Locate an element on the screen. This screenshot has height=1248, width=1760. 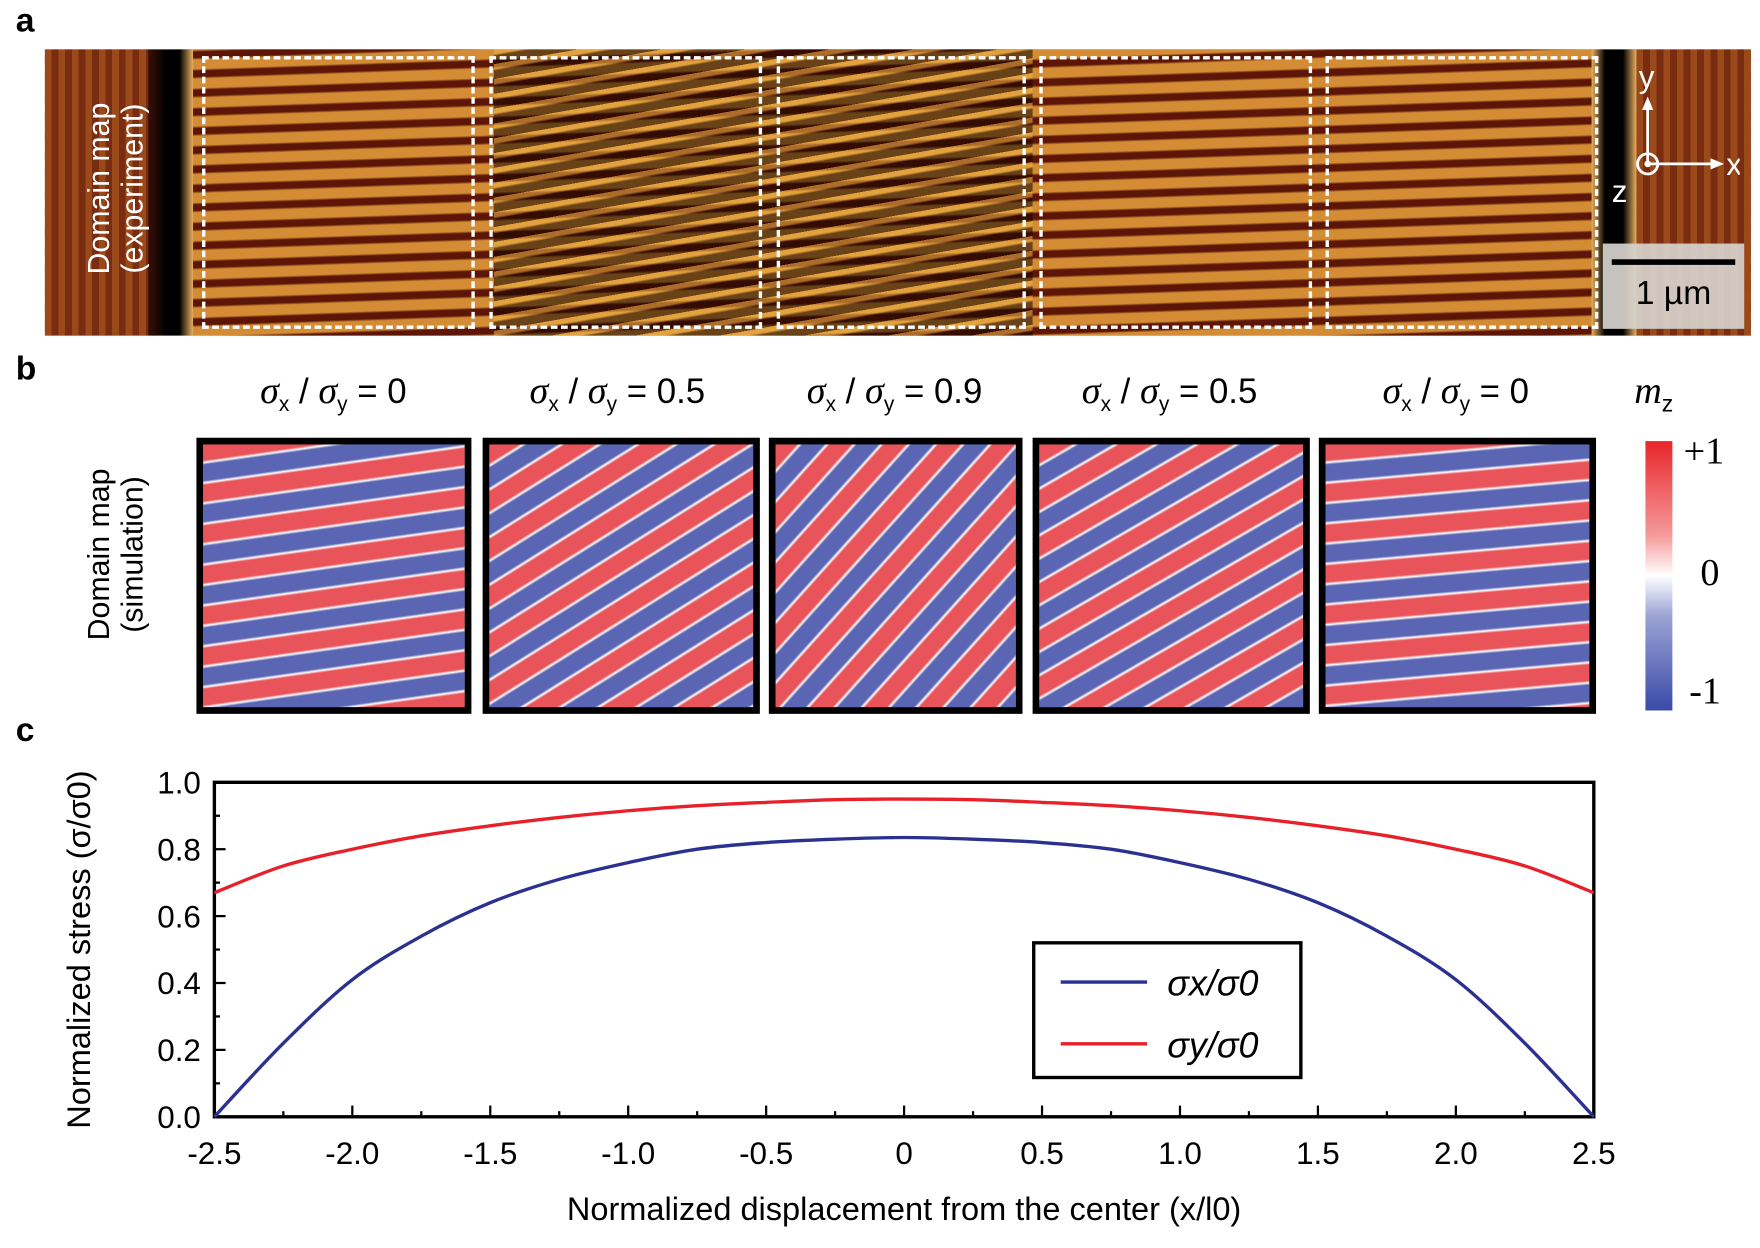
coordinate-axes-icon: y x z is located at coordinates (1676, 134).